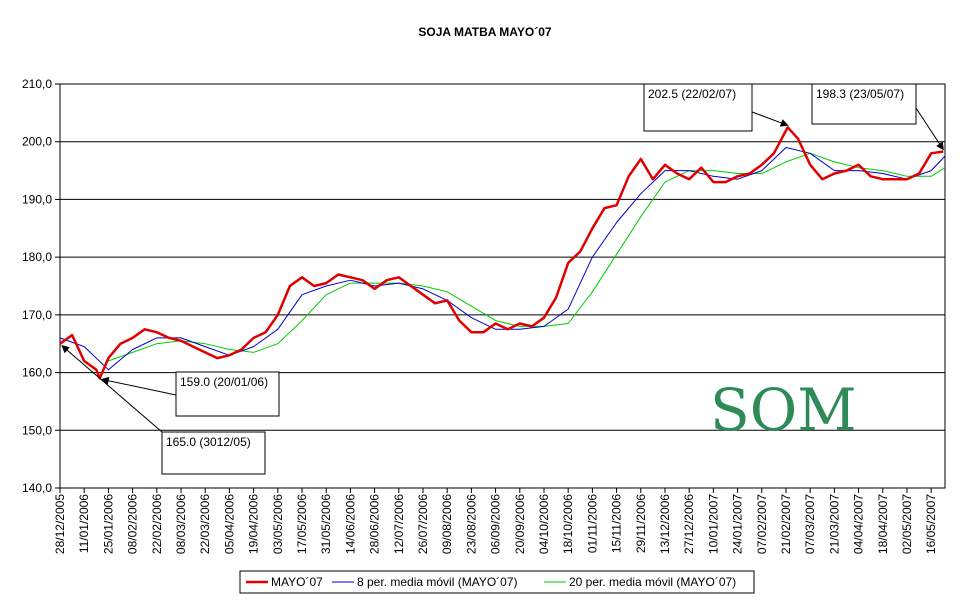 This screenshot has height=603, width=970. I want to click on y-tick-label: 210,0, so click(37, 84).